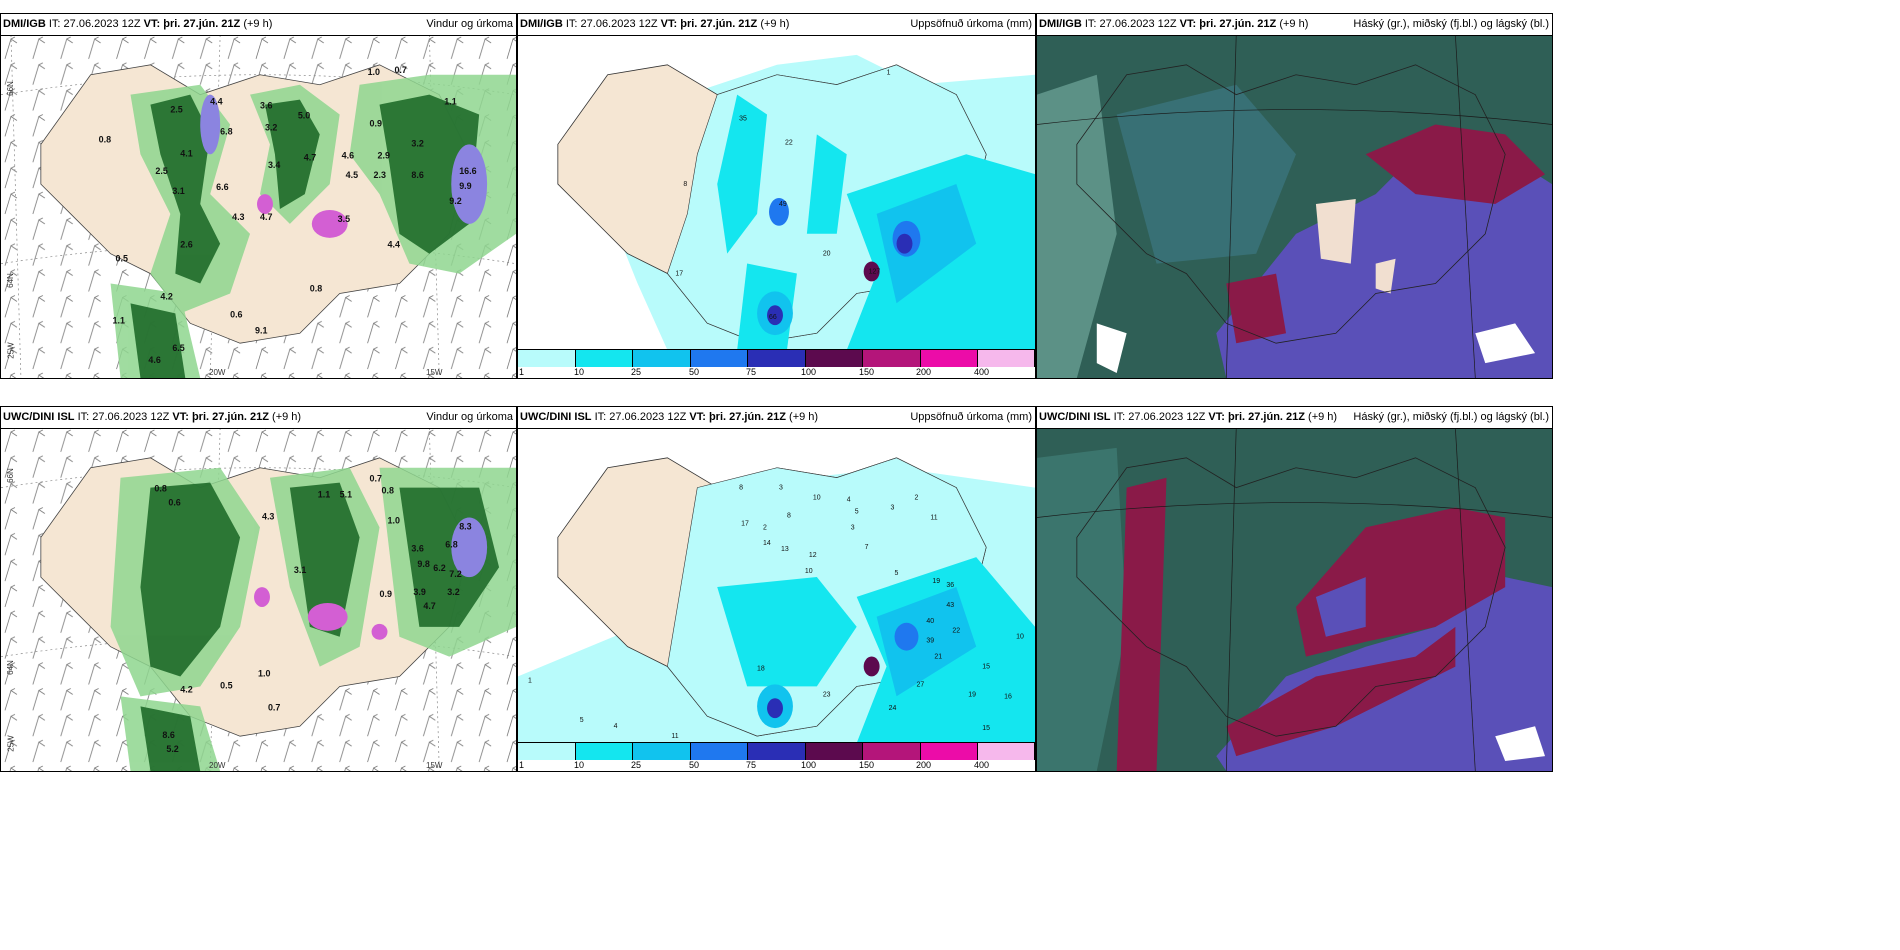 The width and height of the screenshot is (1900, 950). I want to click on wind-label: 8.6, so click(417, 175).